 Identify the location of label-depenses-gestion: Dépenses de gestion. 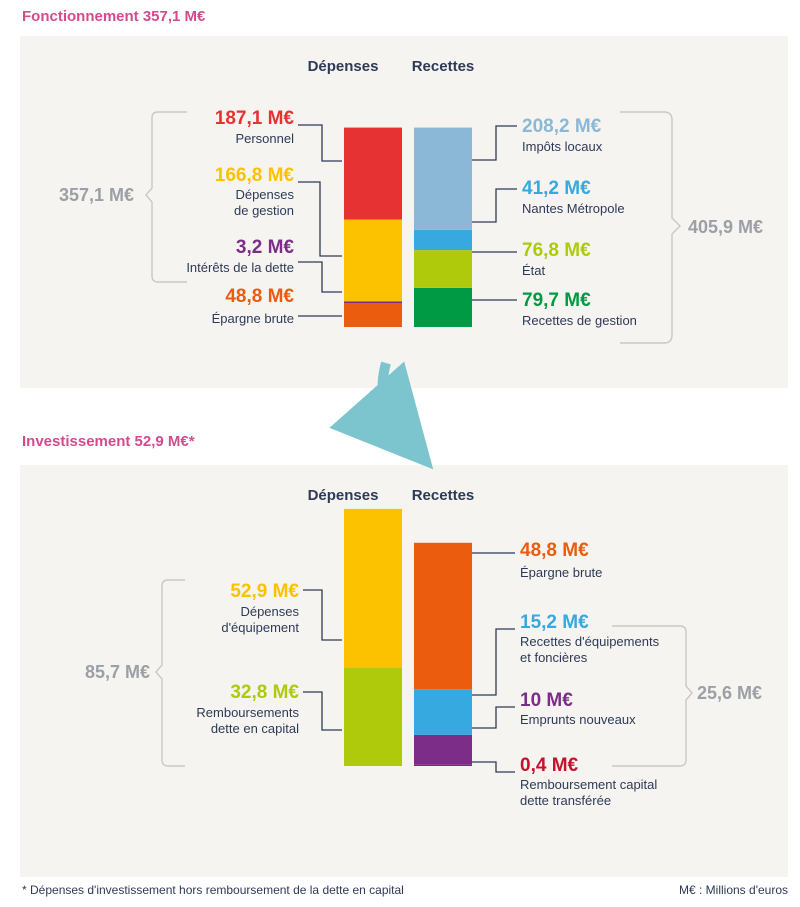
(264, 202).